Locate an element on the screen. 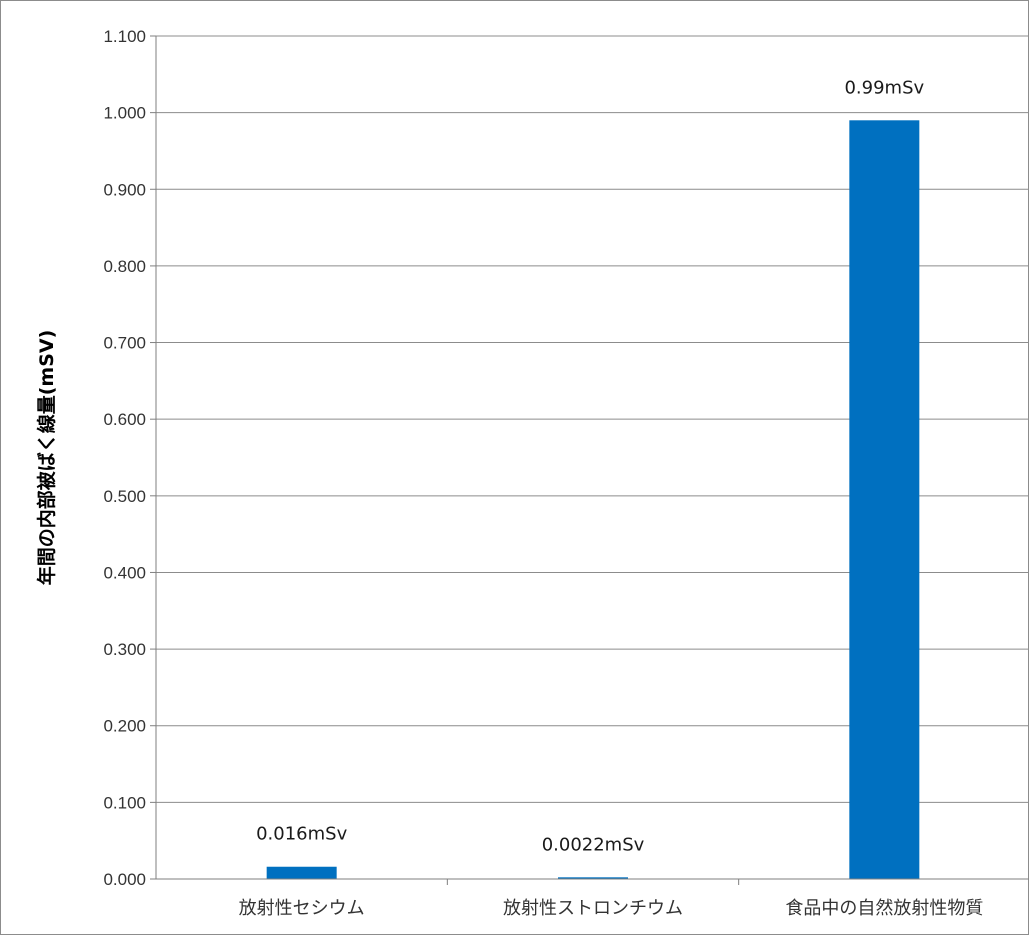  x-category-label: 食品中の自然放射性物質 is located at coordinates (884, 908).